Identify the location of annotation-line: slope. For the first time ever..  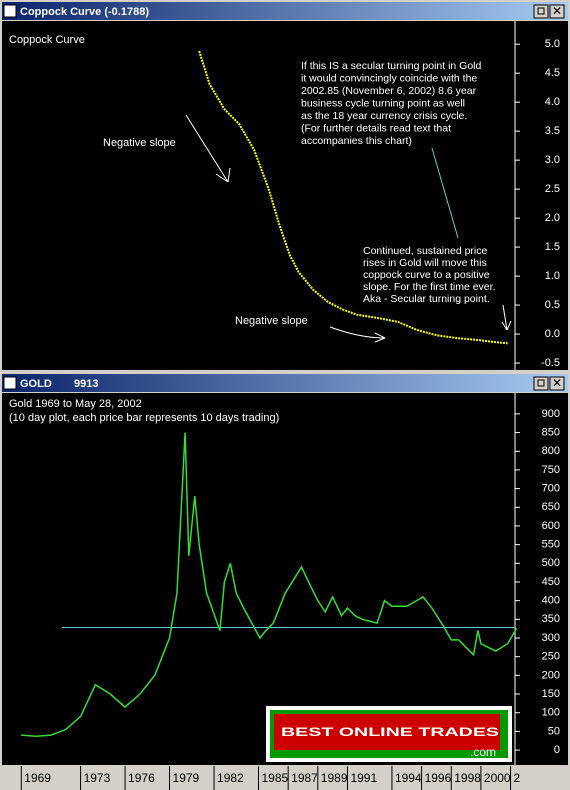
(429, 287).